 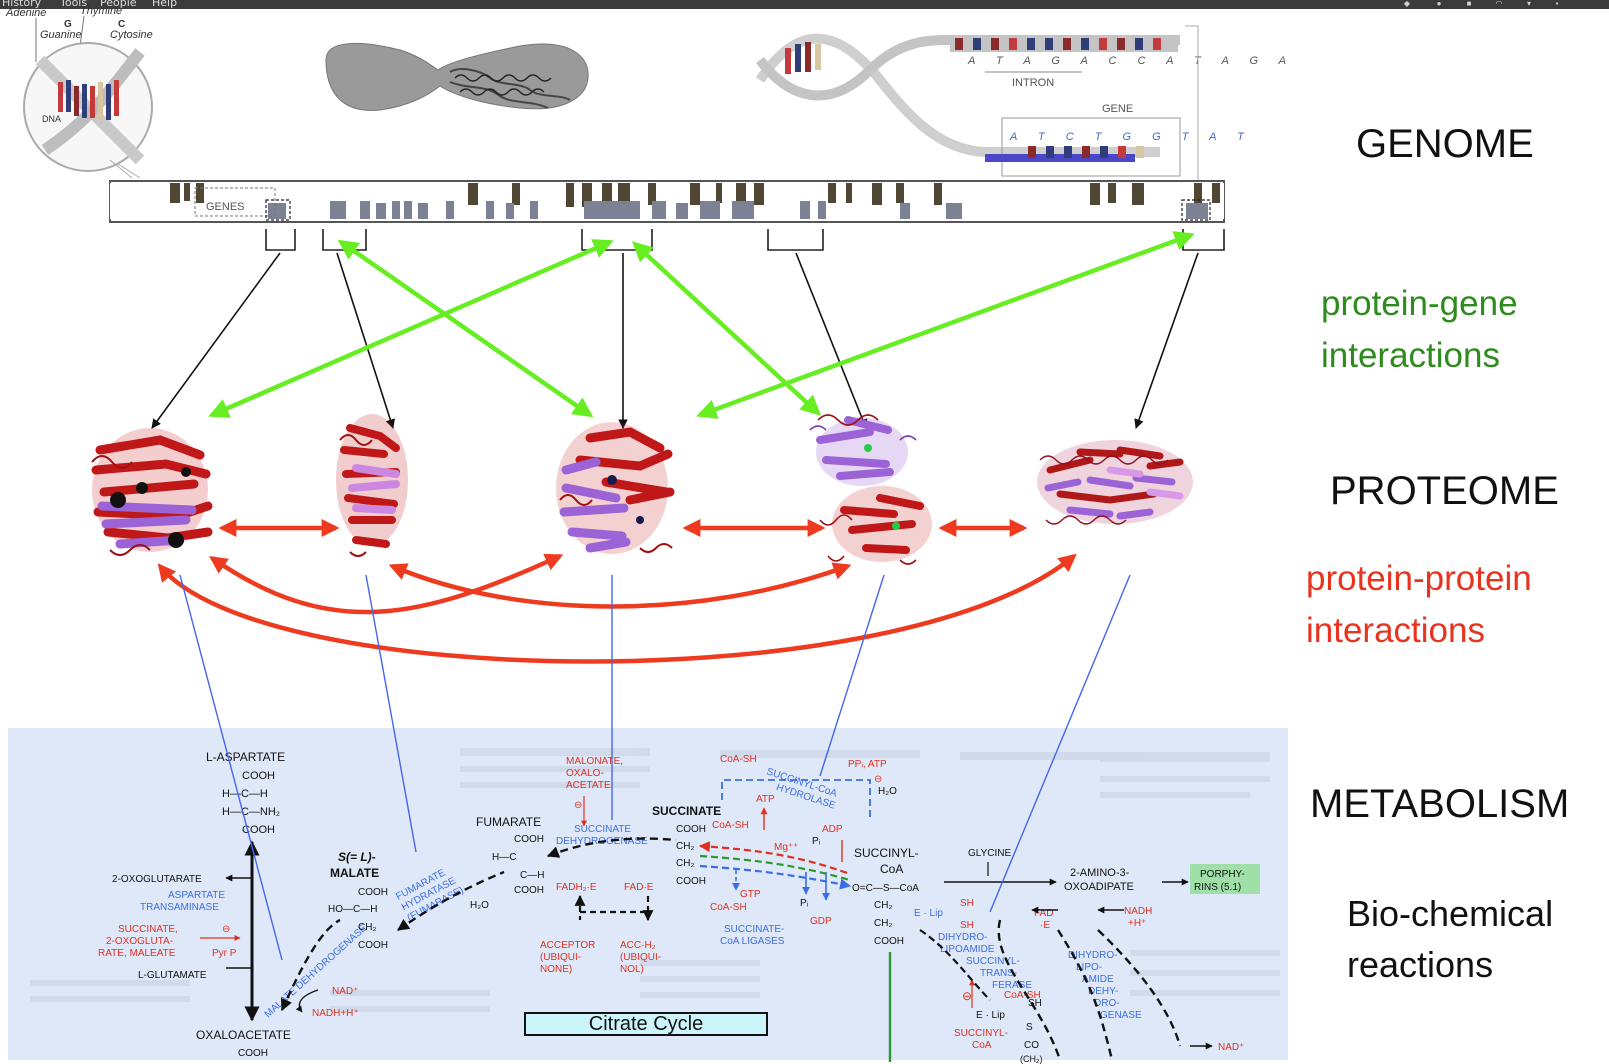 I want to click on dna-illustration: Adenine Thymine G C Guanine Cytosine DNA, so click(x=79, y=92).